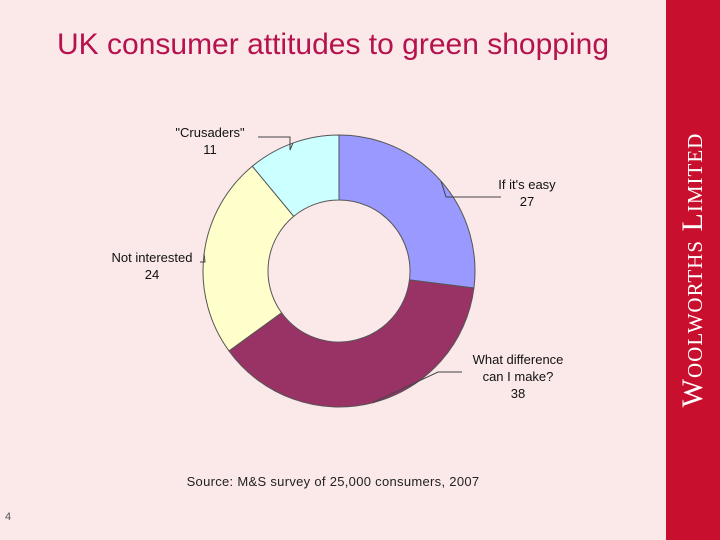 The height and width of the screenshot is (540, 720). What do you see at coordinates (518, 393) in the screenshot?
I see `data-label-what-difference-can-i-make: 38` at bounding box center [518, 393].